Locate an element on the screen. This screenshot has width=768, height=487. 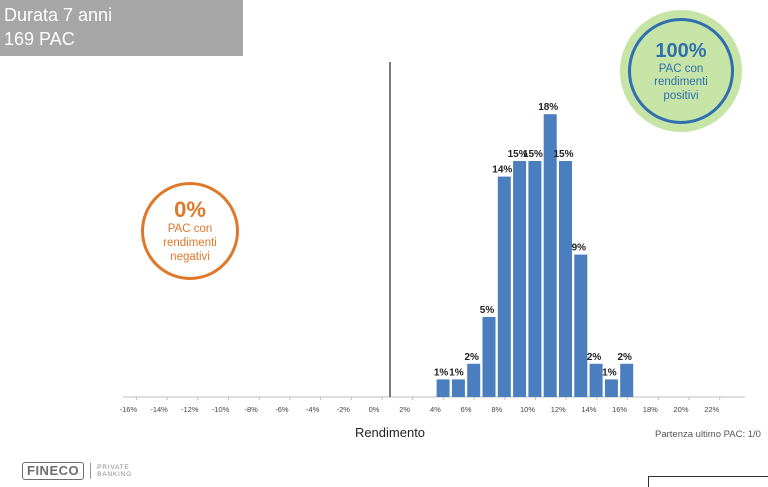
duration-label: Durata 7 anni is located at coordinates (58, 15).